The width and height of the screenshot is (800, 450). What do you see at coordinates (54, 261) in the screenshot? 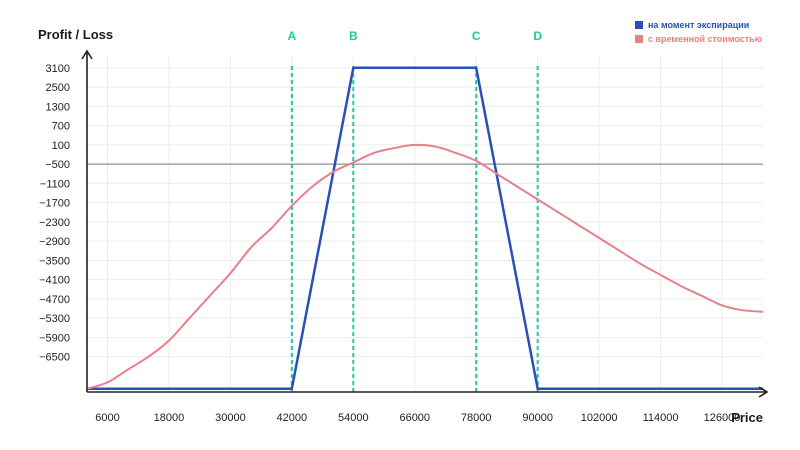
I see `y-tick-label: −3500` at bounding box center [54, 261].